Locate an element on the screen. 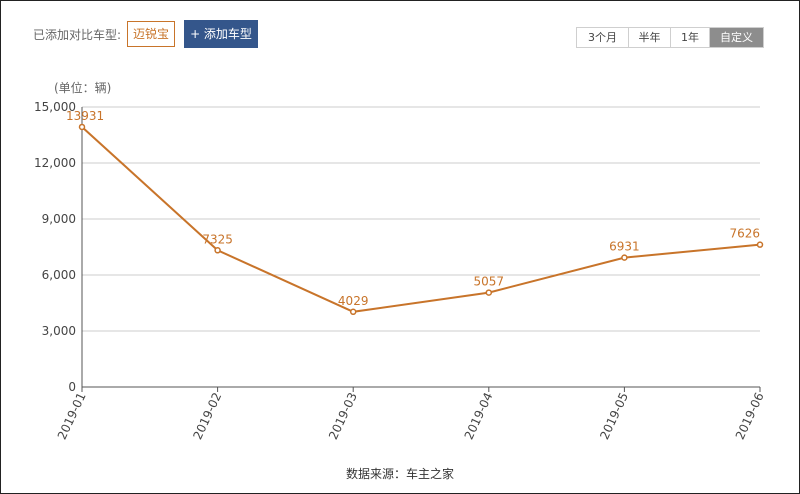 This screenshot has height=494, width=800. compare-label: 已添加对比车型: is located at coordinates (77, 34).